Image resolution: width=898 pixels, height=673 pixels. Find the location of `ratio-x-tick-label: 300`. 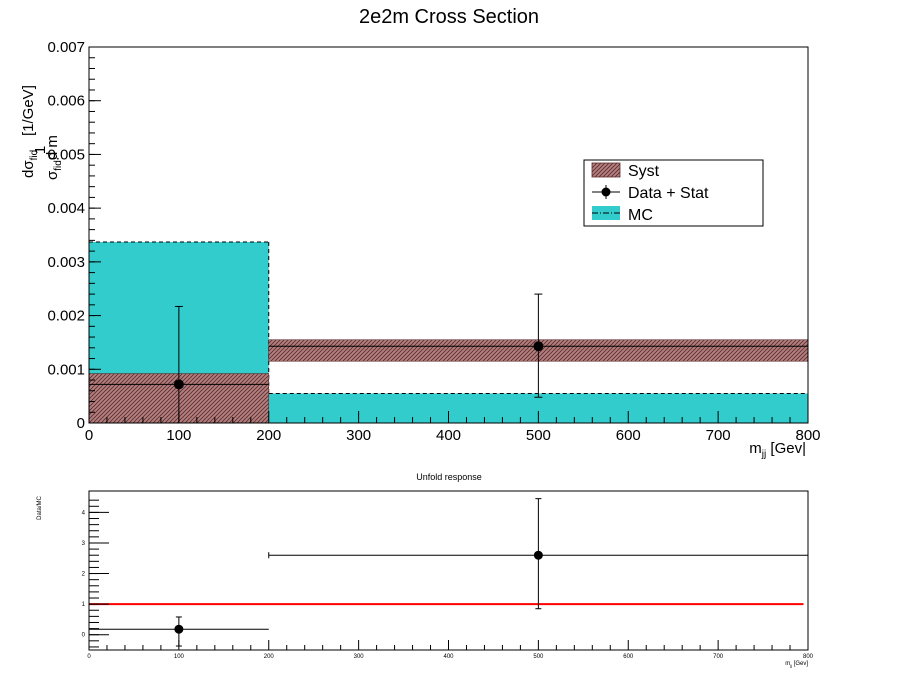

ratio-x-tick-label: 300 is located at coordinates (359, 657).